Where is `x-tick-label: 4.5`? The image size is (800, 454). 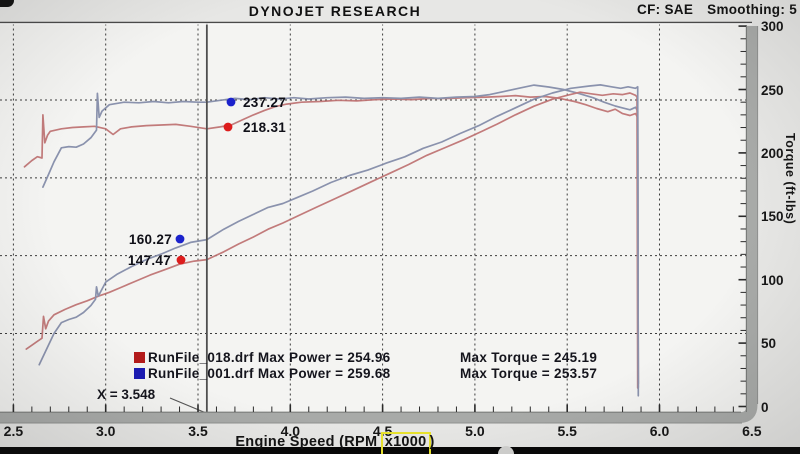
x-tick-label: 4.5 is located at coordinates (382, 431).